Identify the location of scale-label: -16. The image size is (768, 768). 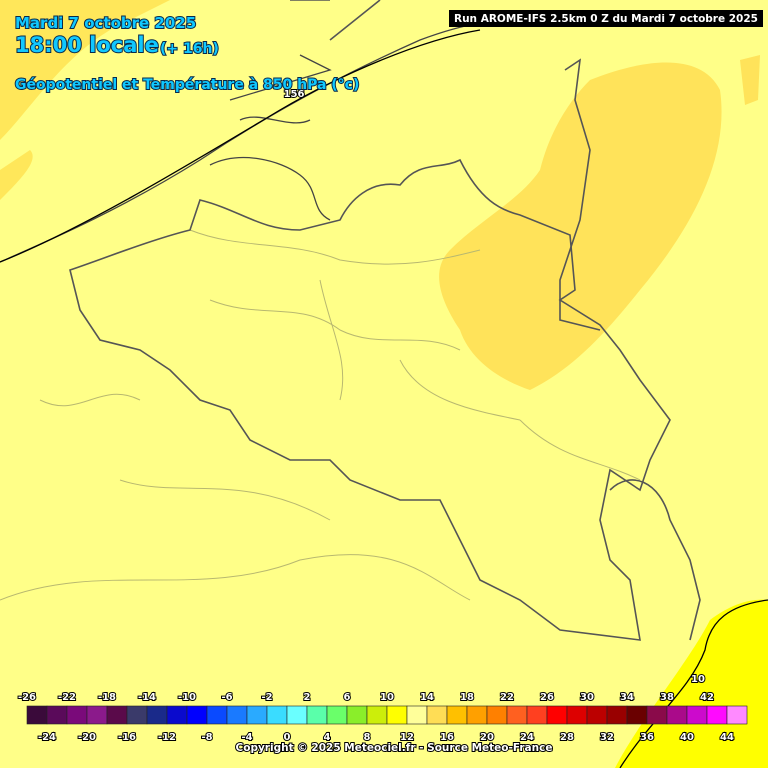
(127, 737).